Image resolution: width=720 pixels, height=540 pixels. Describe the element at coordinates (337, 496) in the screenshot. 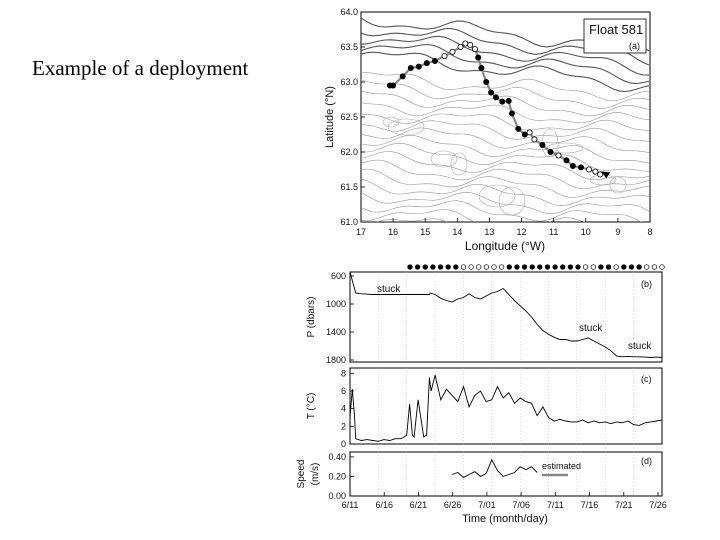

I see `speed-y-tick-label: 0.00` at that location.